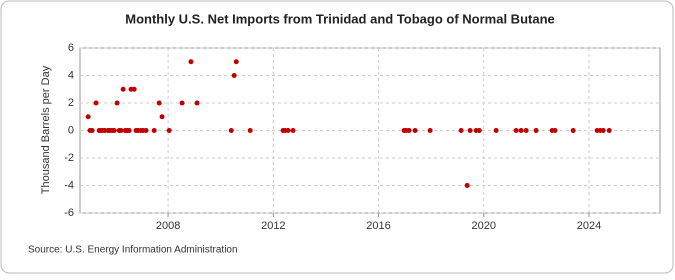  I want to click on y-tick-label: -4, so click(69, 185).